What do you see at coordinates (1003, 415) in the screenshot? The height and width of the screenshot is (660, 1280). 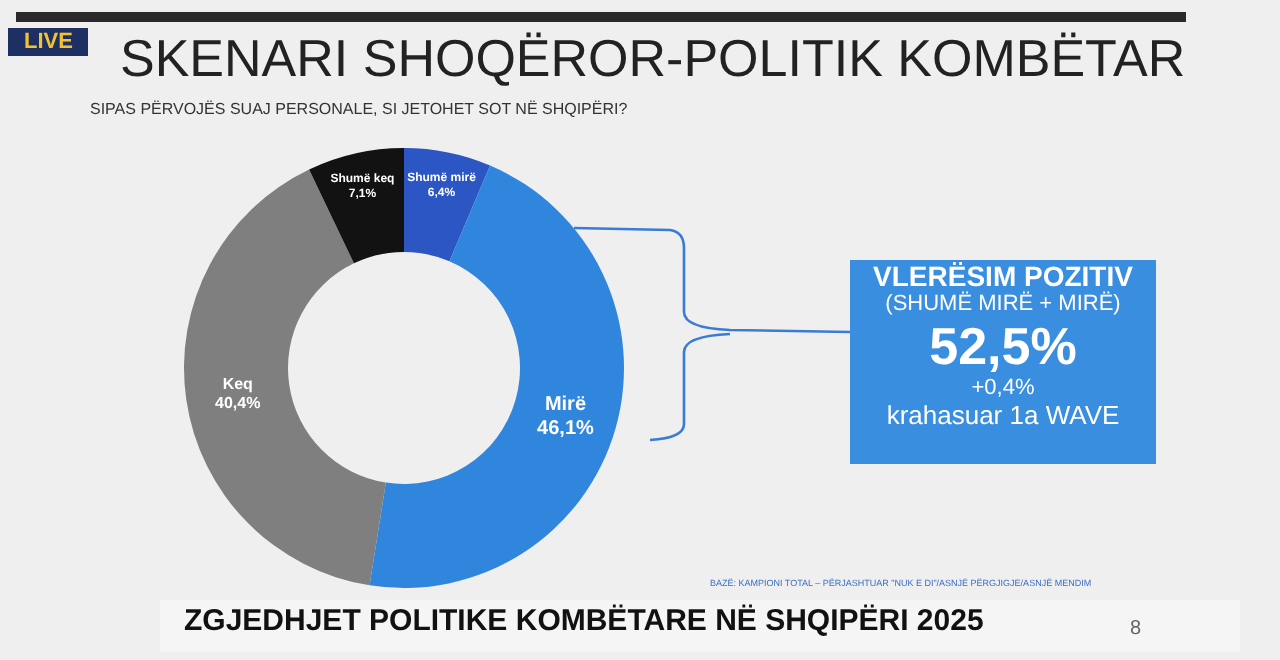 I see `text: krahasuar 1a WAVE` at bounding box center [1003, 415].